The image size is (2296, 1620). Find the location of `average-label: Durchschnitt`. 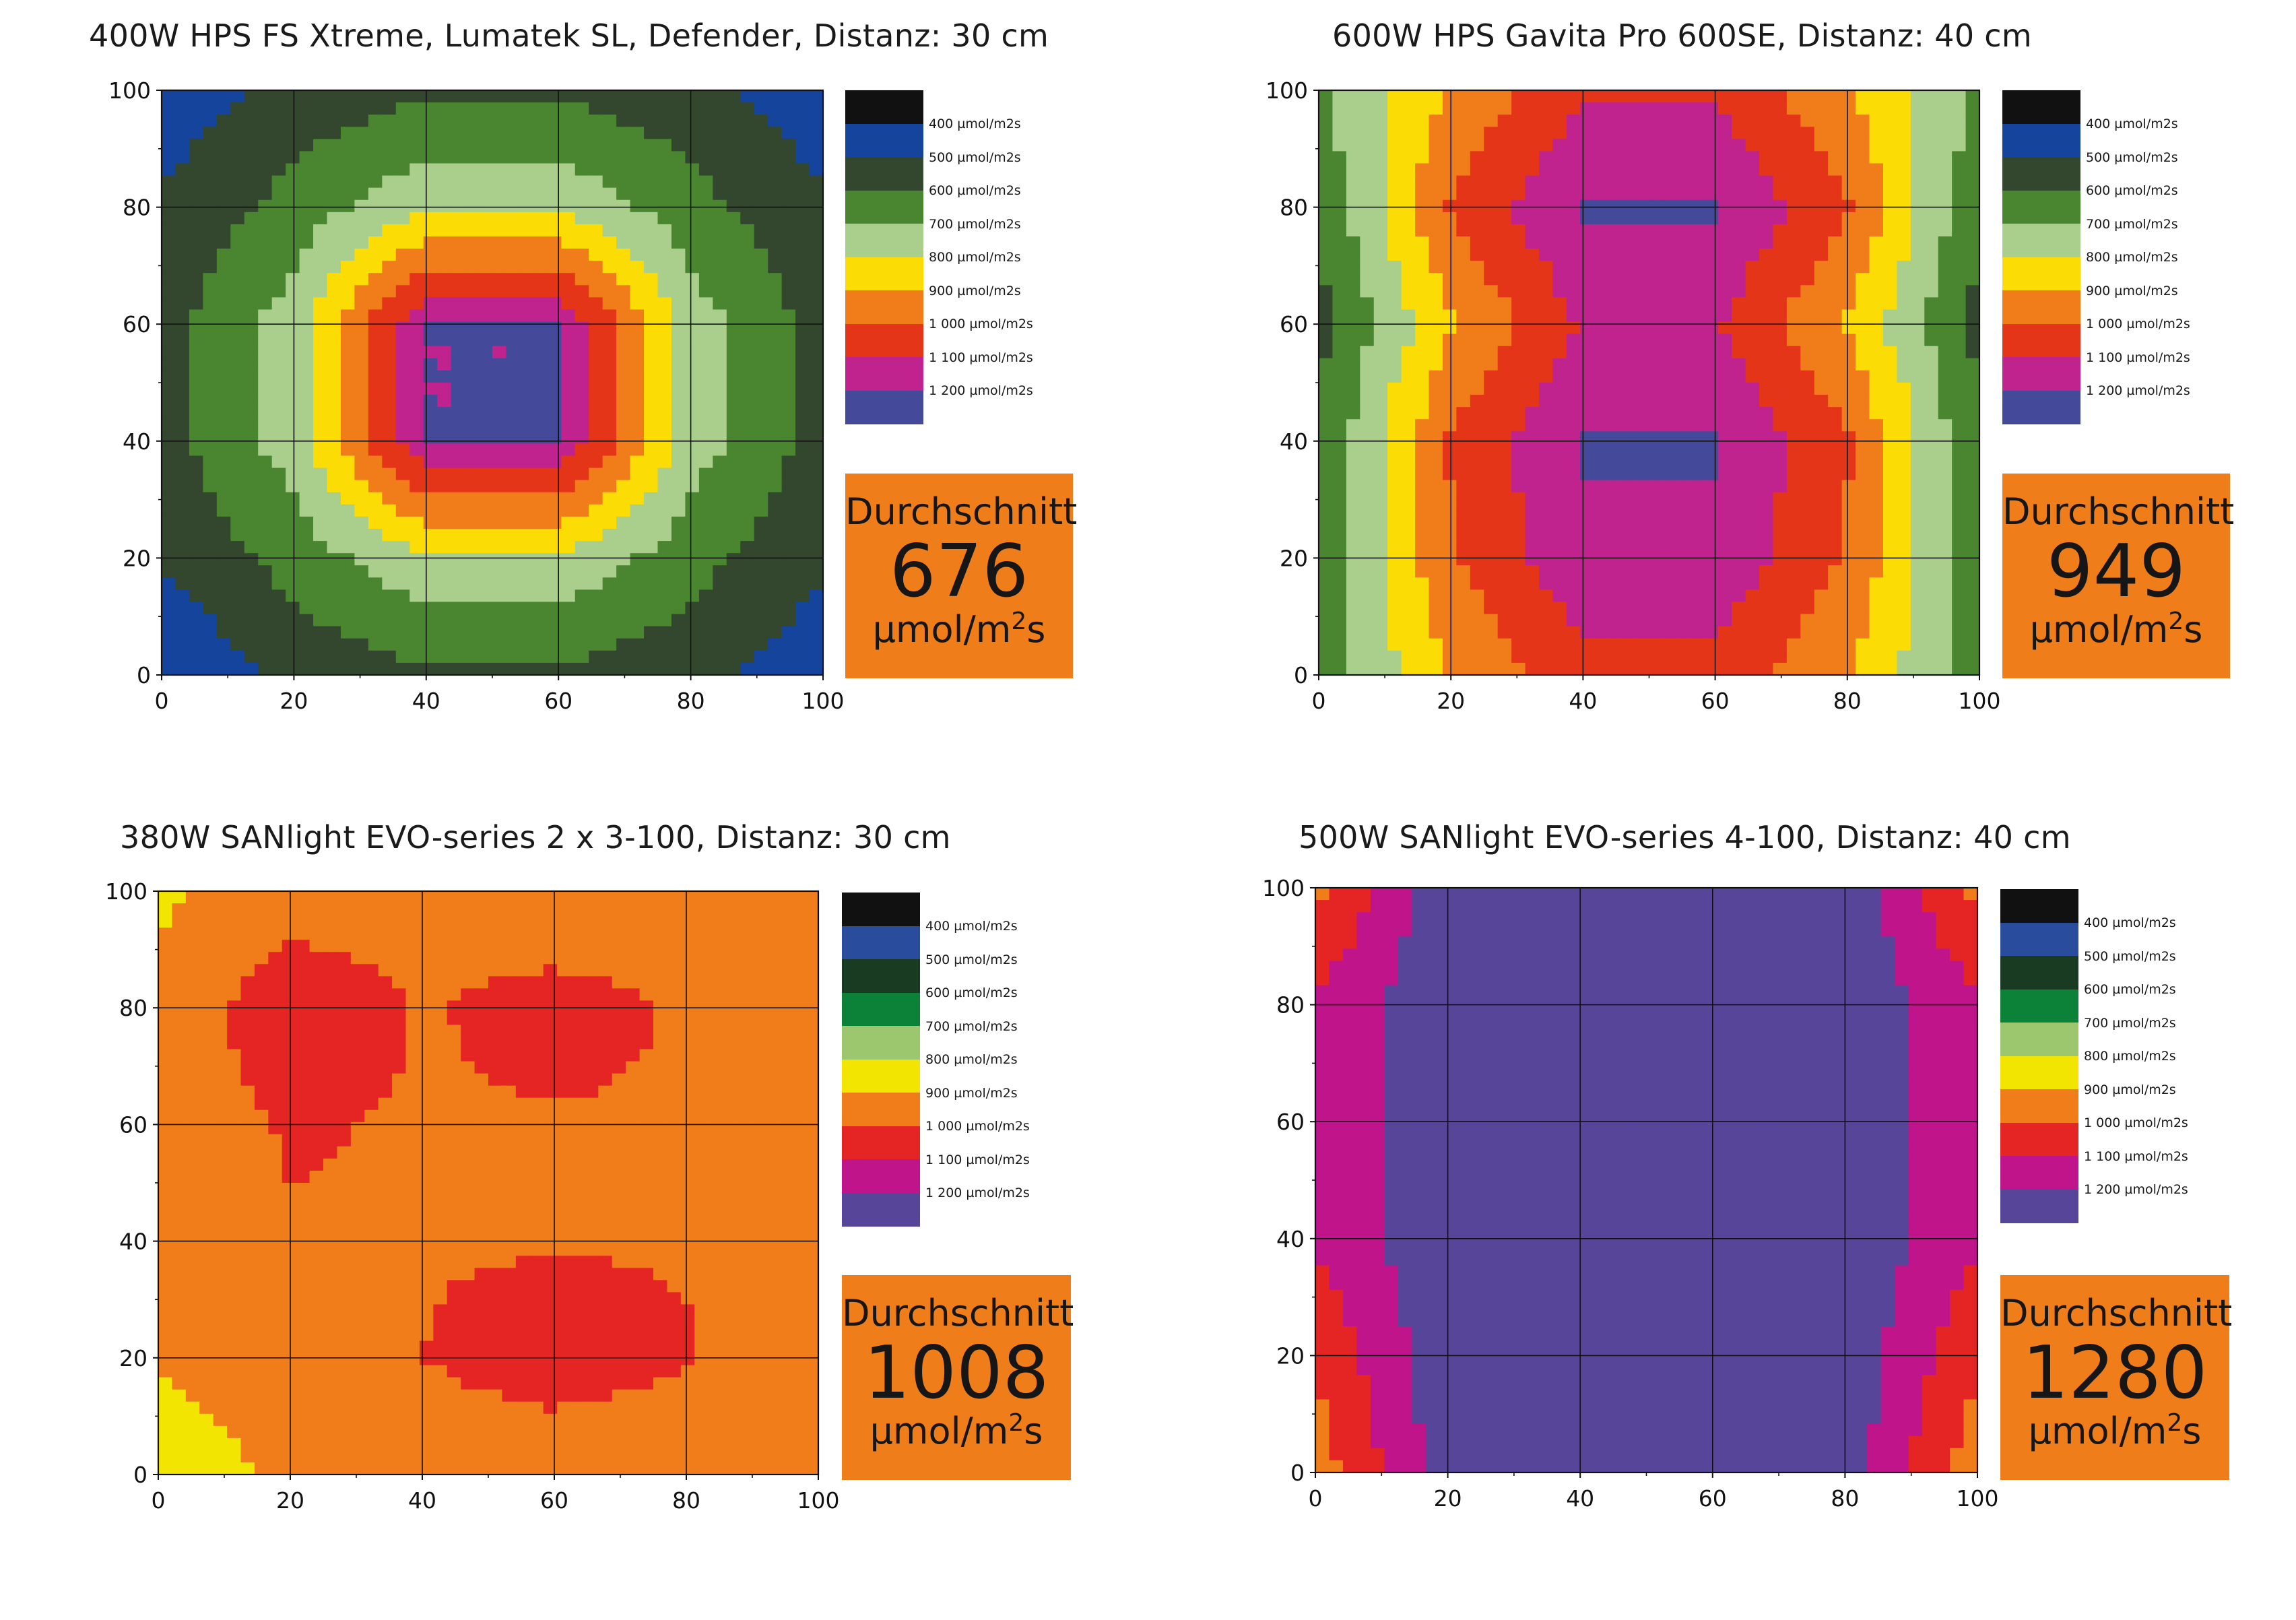

average-label: Durchschnitt is located at coordinates (2118, 511).